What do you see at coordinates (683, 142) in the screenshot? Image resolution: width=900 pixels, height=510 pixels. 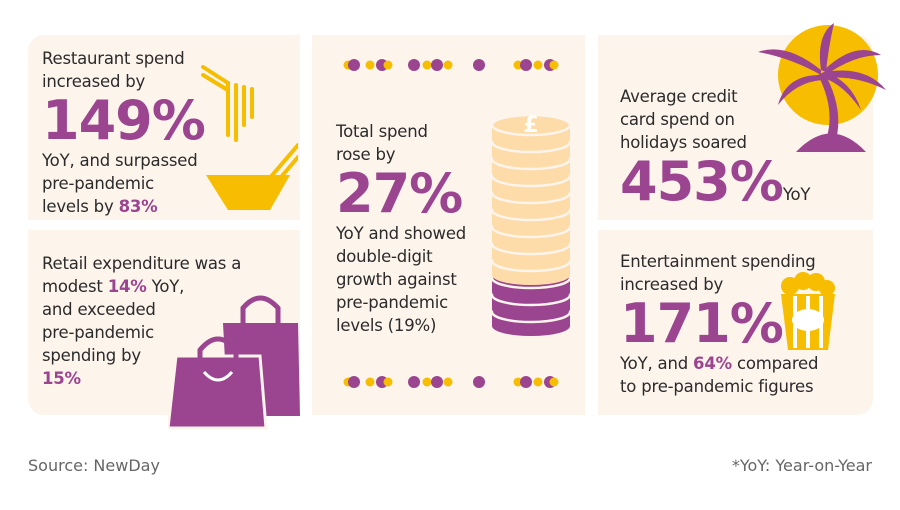 I see `holidays-line3: holidays soared` at bounding box center [683, 142].